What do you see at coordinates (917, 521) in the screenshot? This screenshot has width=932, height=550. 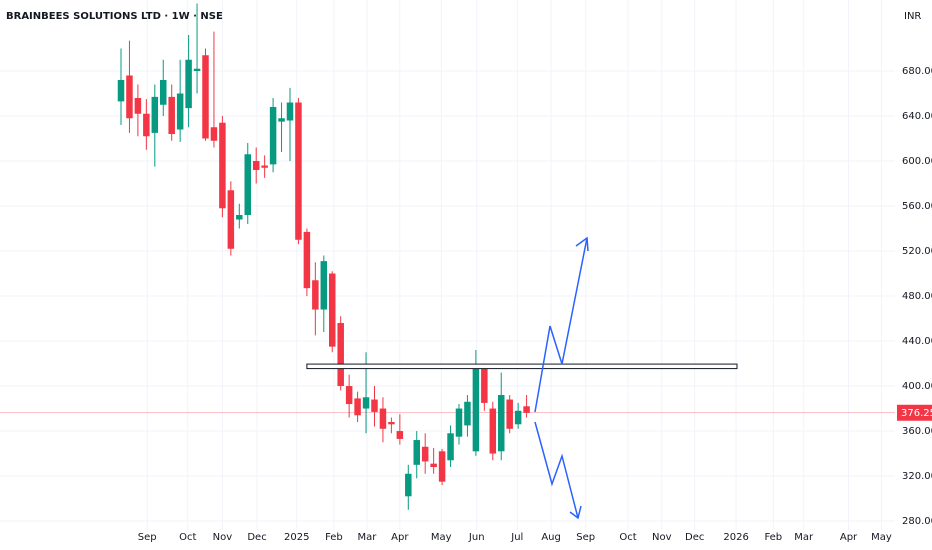 I see `y-tick-label: 280.00` at bounding box center [917, 521].